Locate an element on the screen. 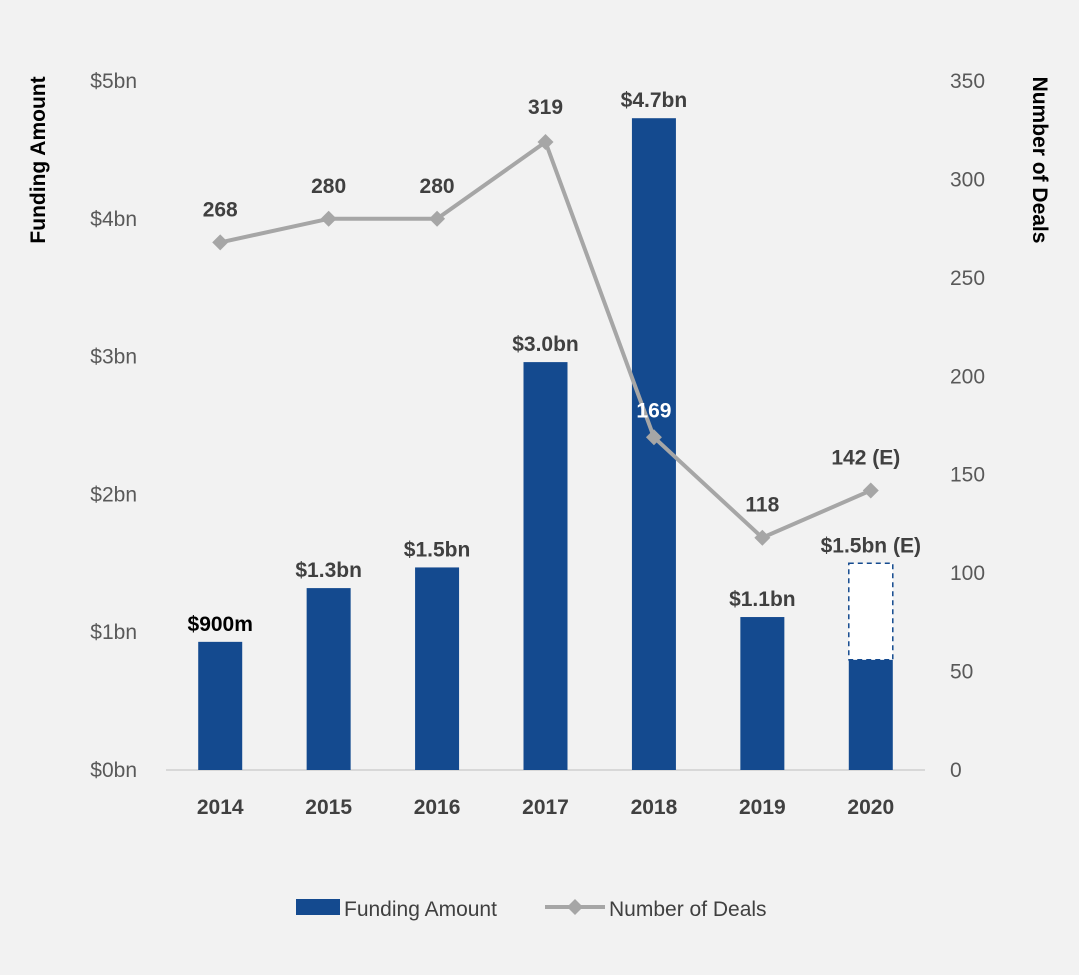 The image size is (1079, 975). y-left-tick-label: $5bn is located at coordinates (113, 81).